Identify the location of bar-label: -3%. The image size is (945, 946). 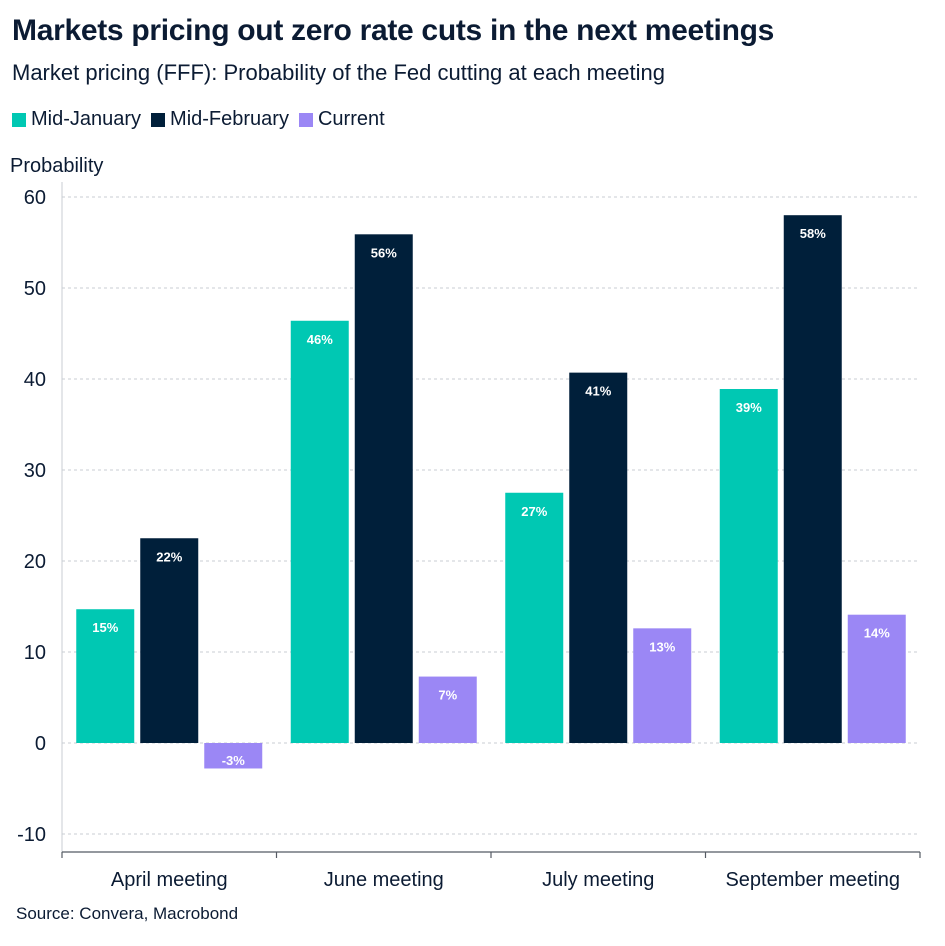
(234, 760).